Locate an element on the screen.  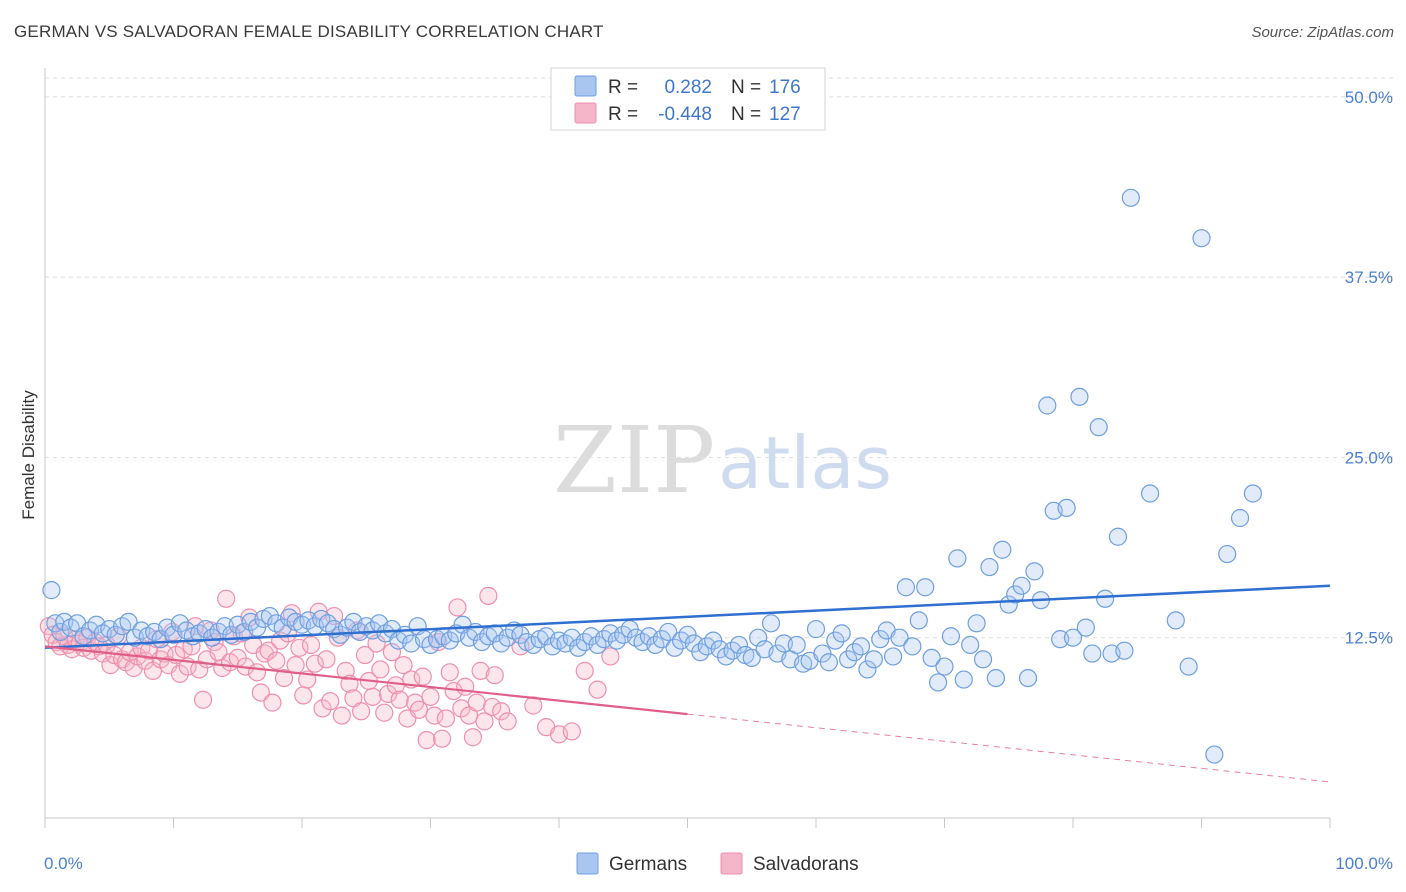
legend-r-value-salvadorans: -0.448 is located at coordinates (685, 114).